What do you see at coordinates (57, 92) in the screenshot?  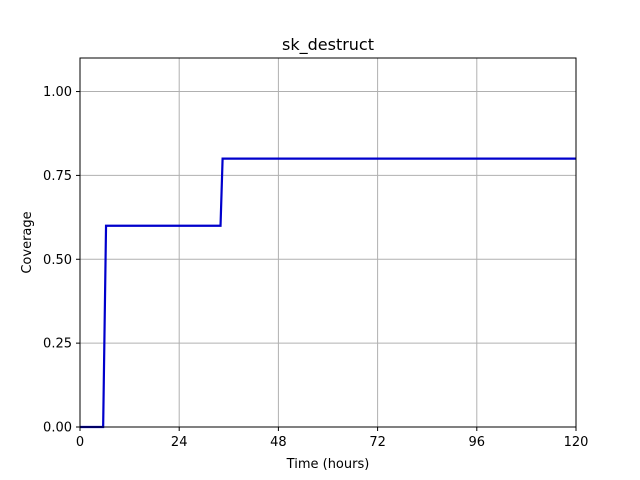 I see `y-tick-label: 1.00` at bounding box center [57, 92].